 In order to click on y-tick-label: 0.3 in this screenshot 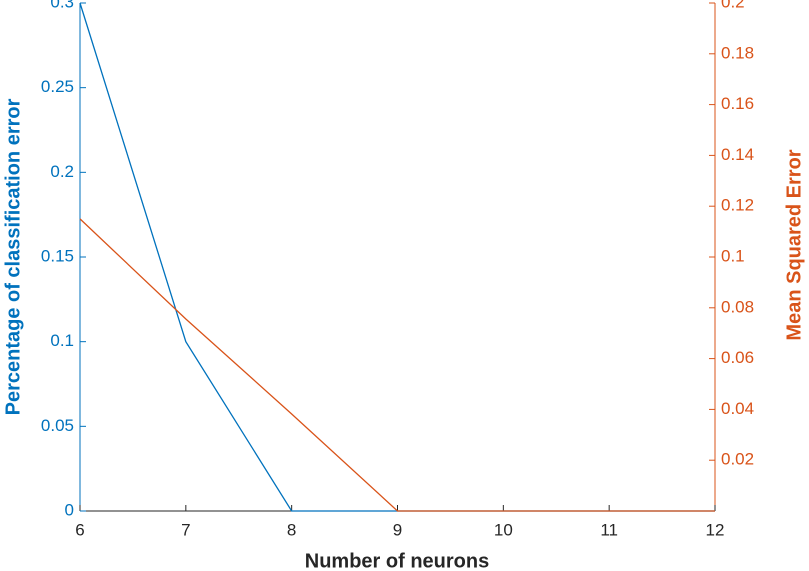, I will do `click(62, 5)`.